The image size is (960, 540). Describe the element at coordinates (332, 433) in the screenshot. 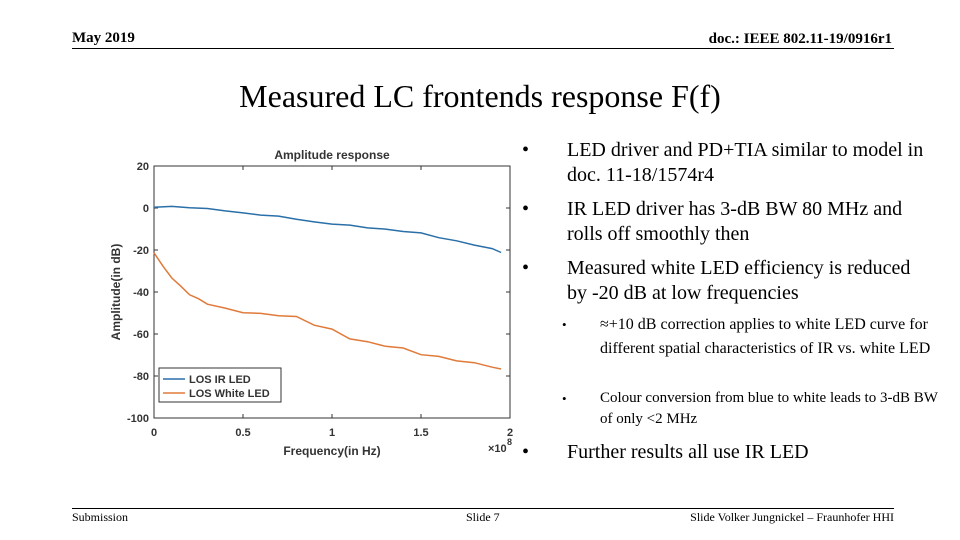

I see `x-tick-label: 1` at that location.